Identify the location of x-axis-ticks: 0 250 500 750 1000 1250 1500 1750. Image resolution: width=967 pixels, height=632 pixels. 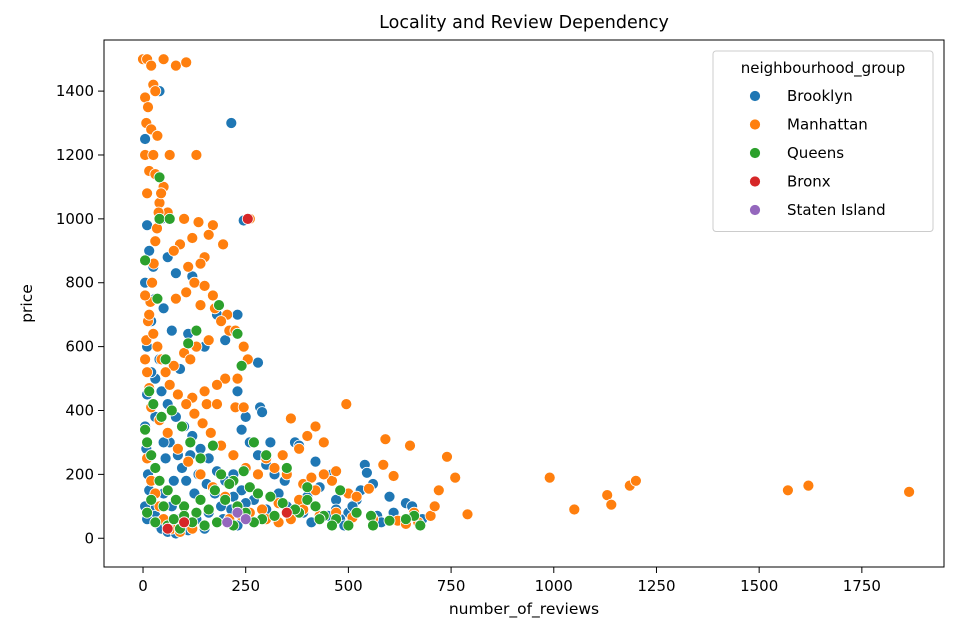
(509, 581).